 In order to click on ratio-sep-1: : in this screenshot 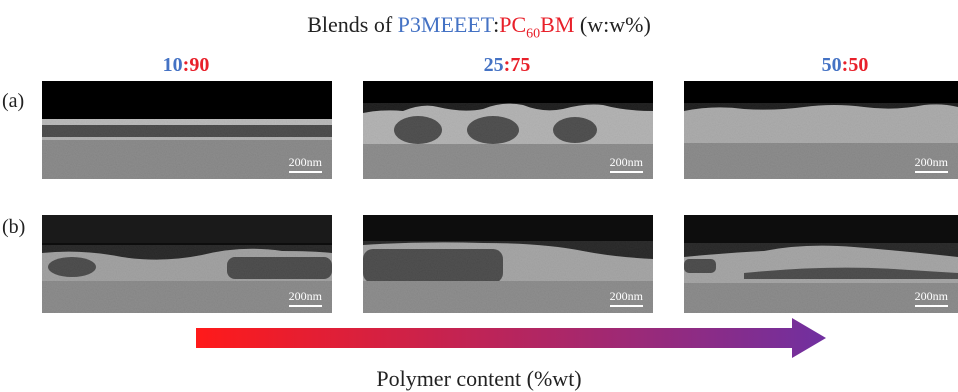, I will do `click(186, 65)`.